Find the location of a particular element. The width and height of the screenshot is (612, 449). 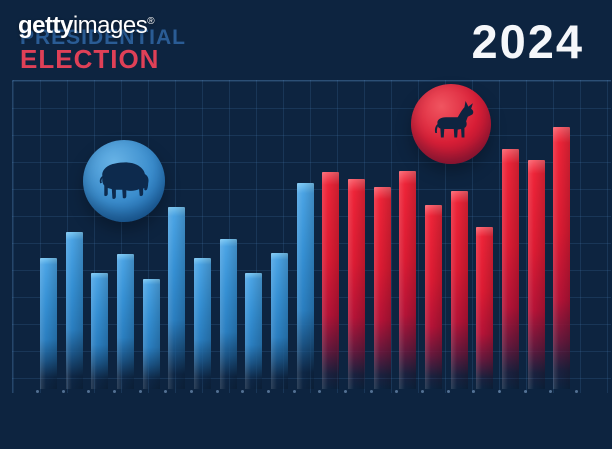

getty-watermark: gettyimages® is located at coordinates (86, 26).